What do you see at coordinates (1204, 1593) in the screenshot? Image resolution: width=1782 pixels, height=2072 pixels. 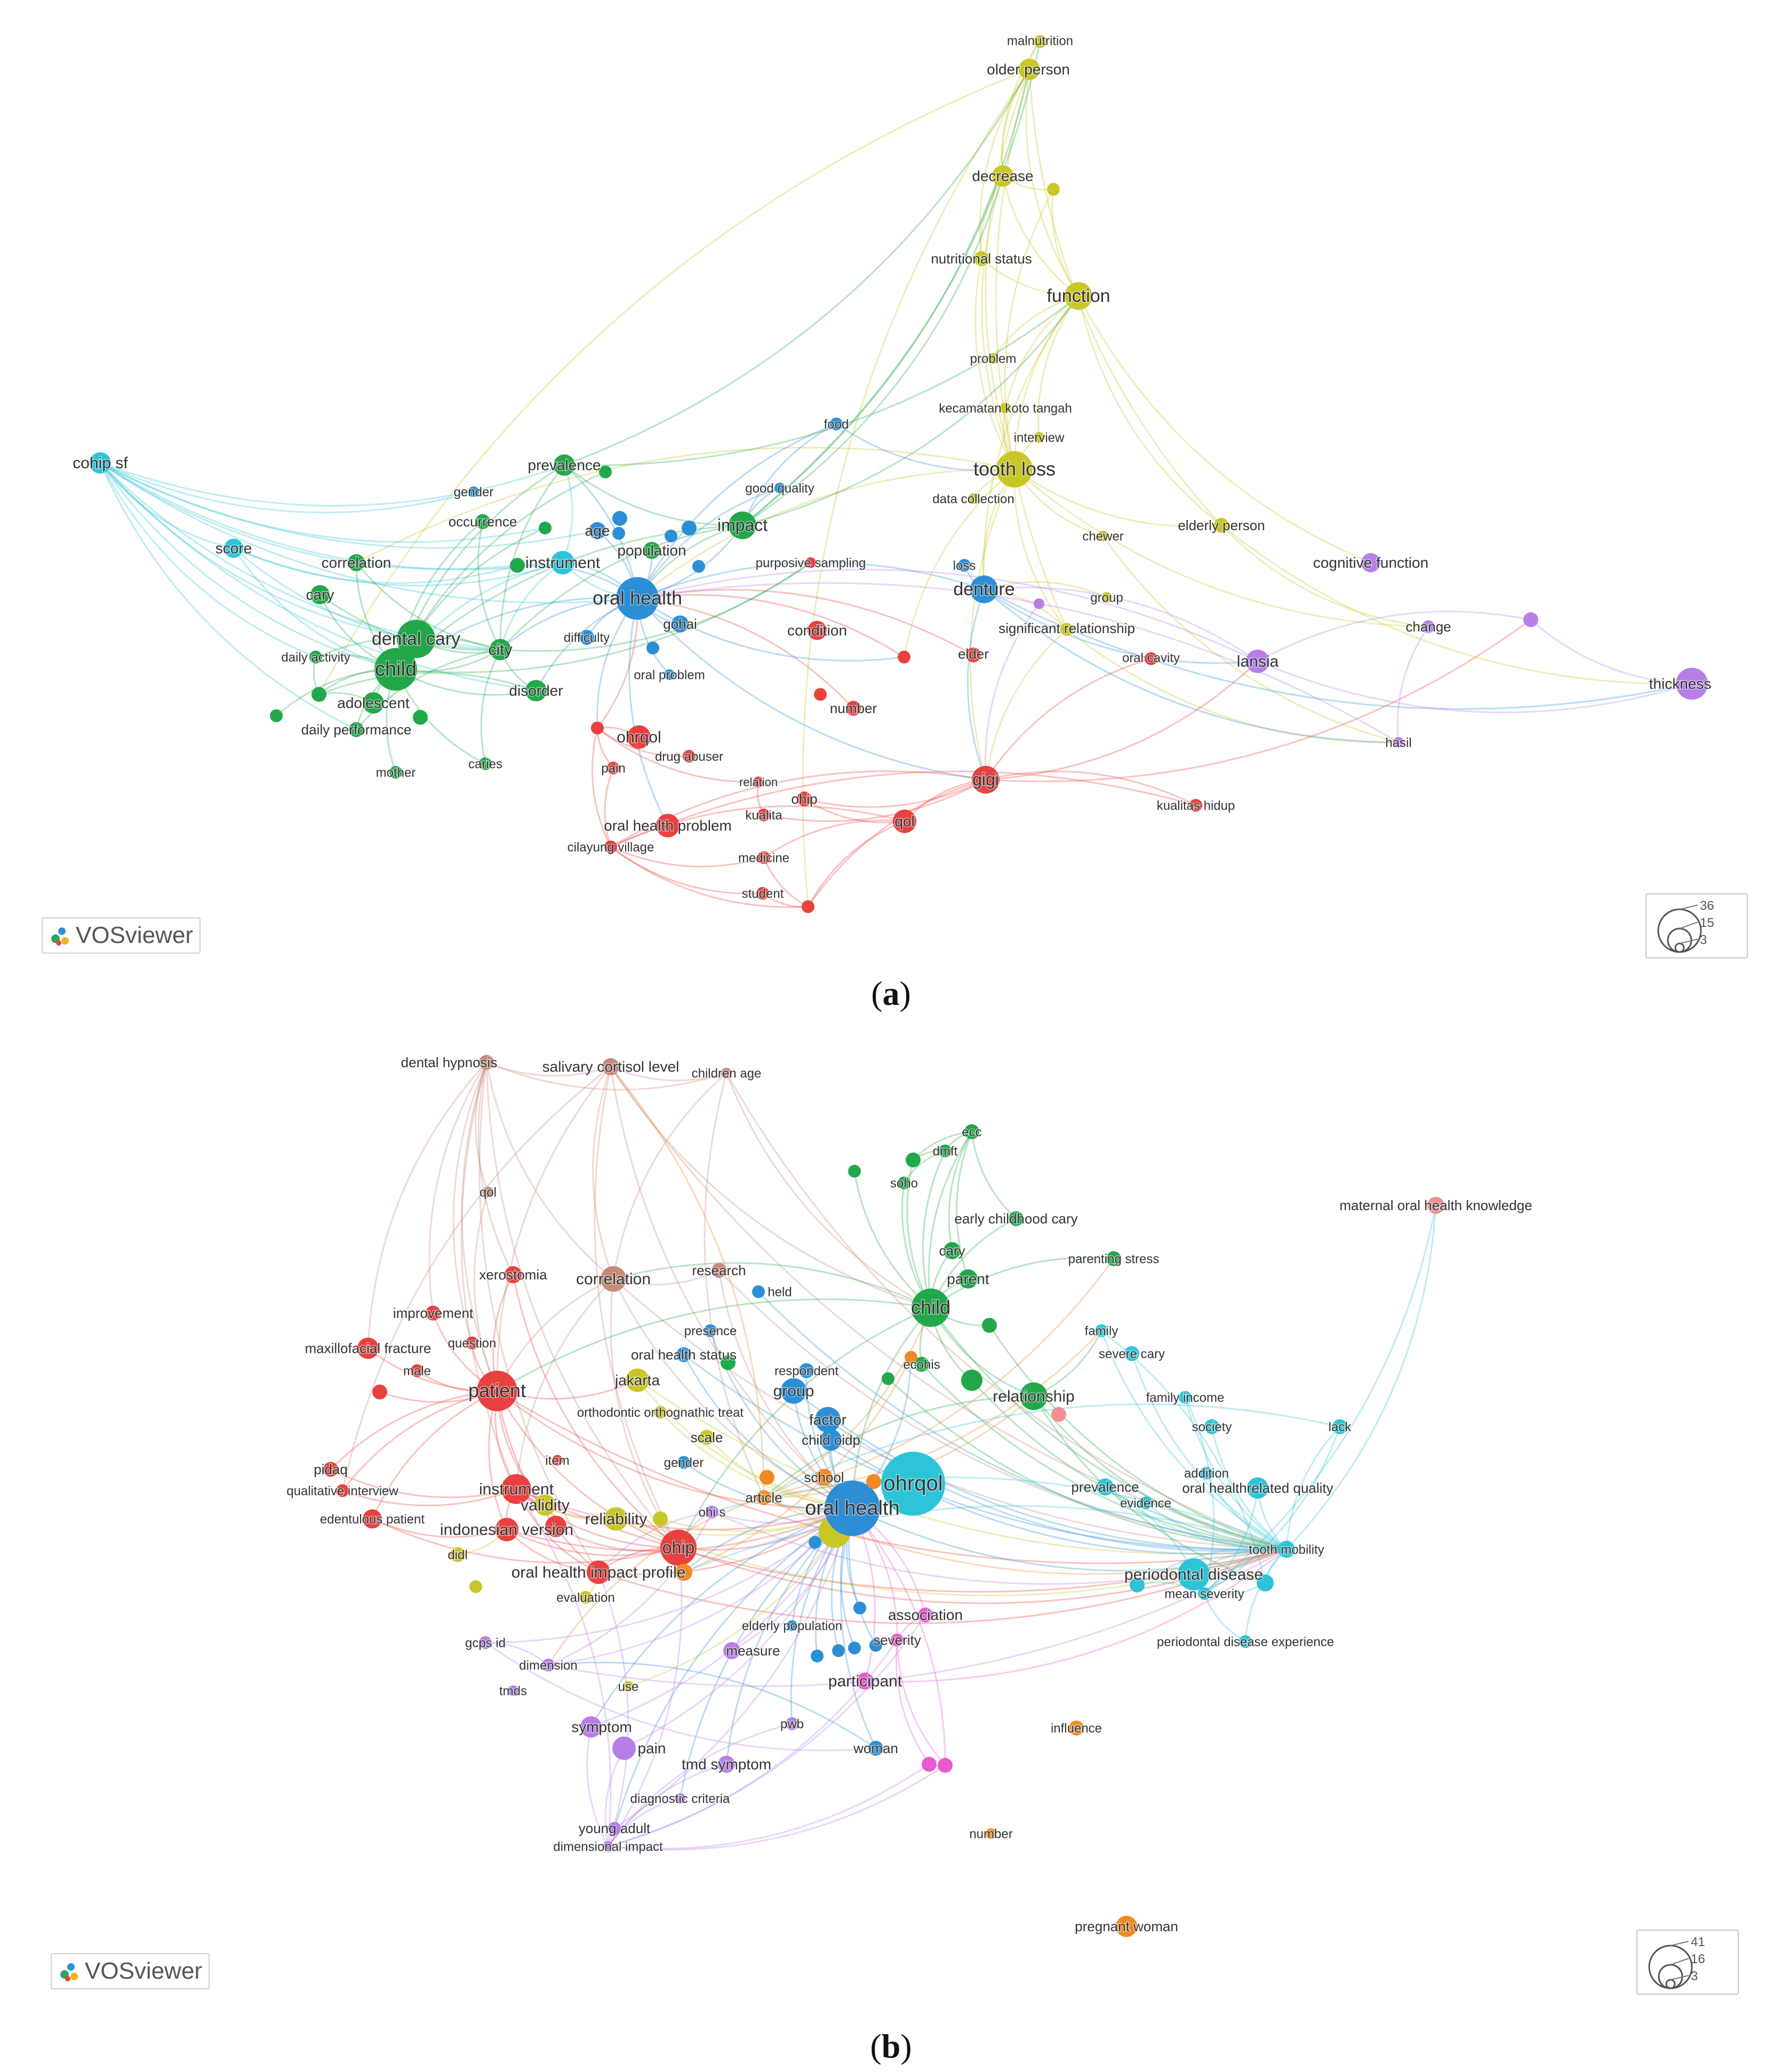 I see `node-mean-severity` at bounding box center [1204, 1593].